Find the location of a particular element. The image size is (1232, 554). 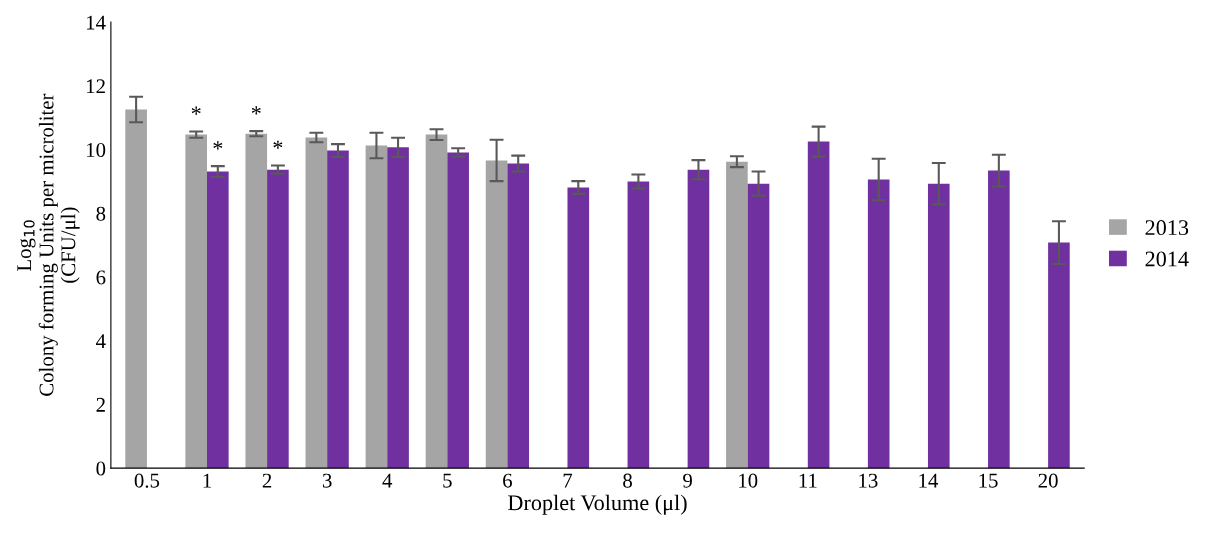

x-tick-label: 13 is located at coordinates (868, 480).